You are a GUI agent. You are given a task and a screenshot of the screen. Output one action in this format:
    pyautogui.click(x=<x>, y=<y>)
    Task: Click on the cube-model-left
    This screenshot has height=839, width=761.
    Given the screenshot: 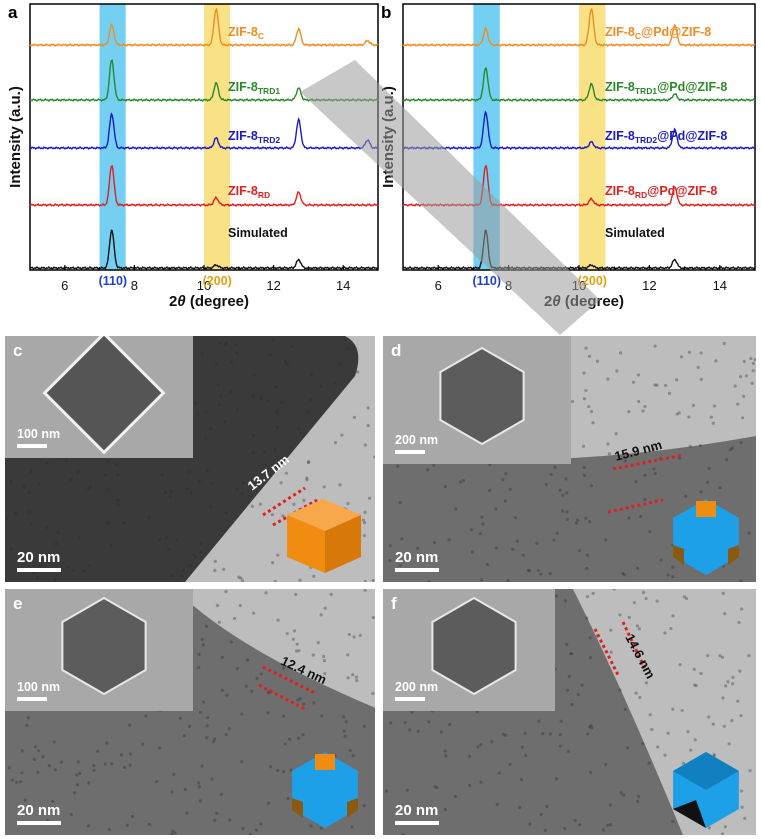 What is the action you would take?
    pyautogui.click(x=306, y=544)
    